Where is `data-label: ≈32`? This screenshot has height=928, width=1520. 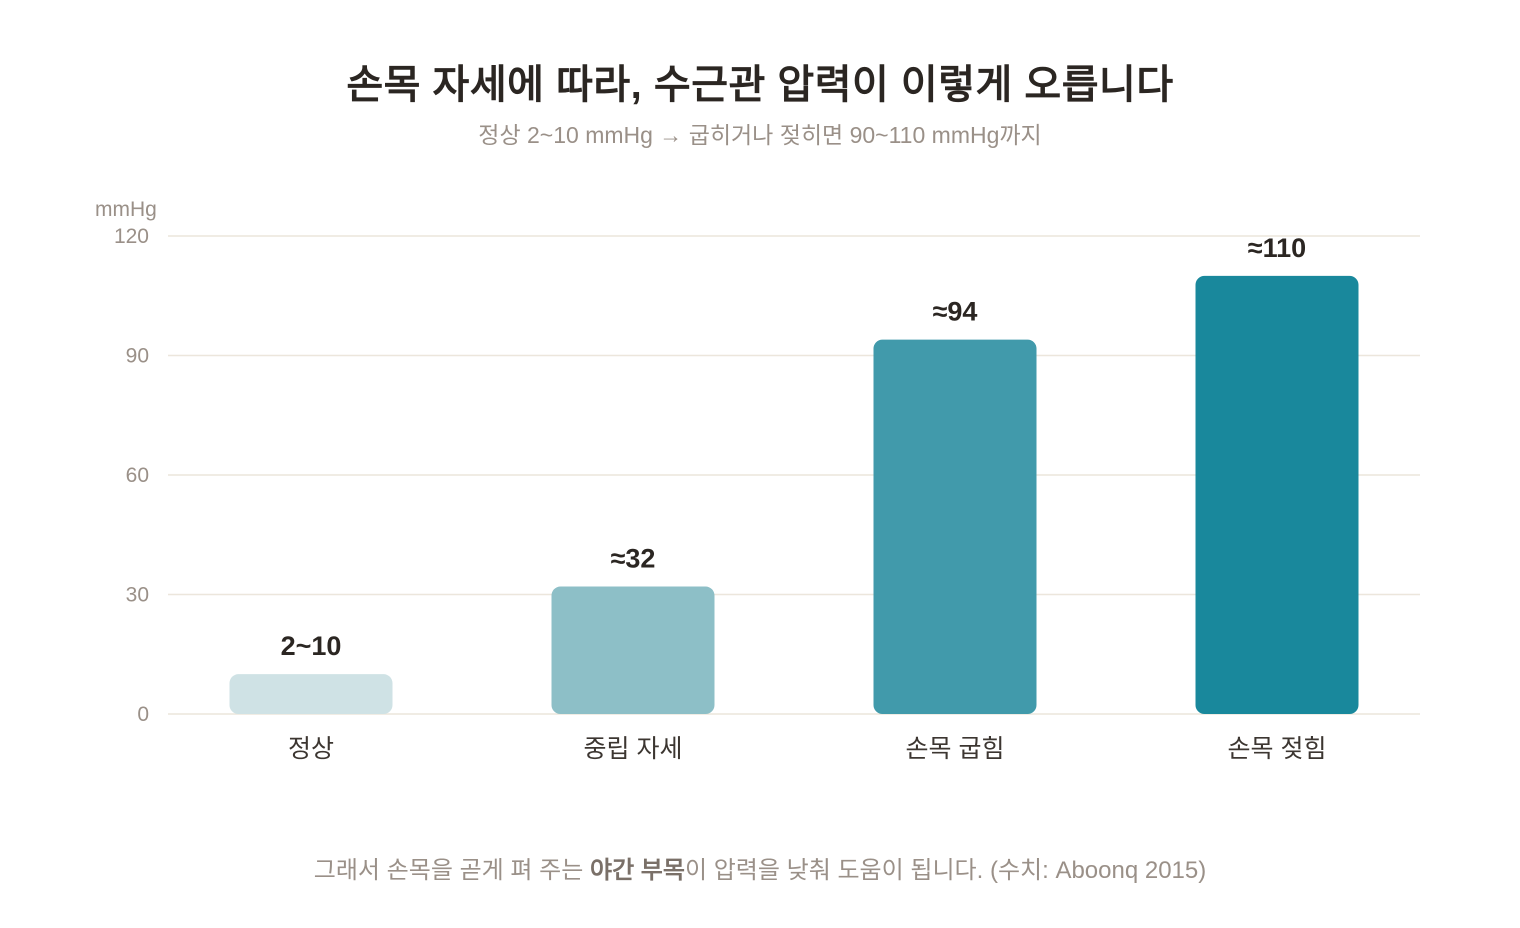 data-label: ≈32 is located at coordinates (633, 559).